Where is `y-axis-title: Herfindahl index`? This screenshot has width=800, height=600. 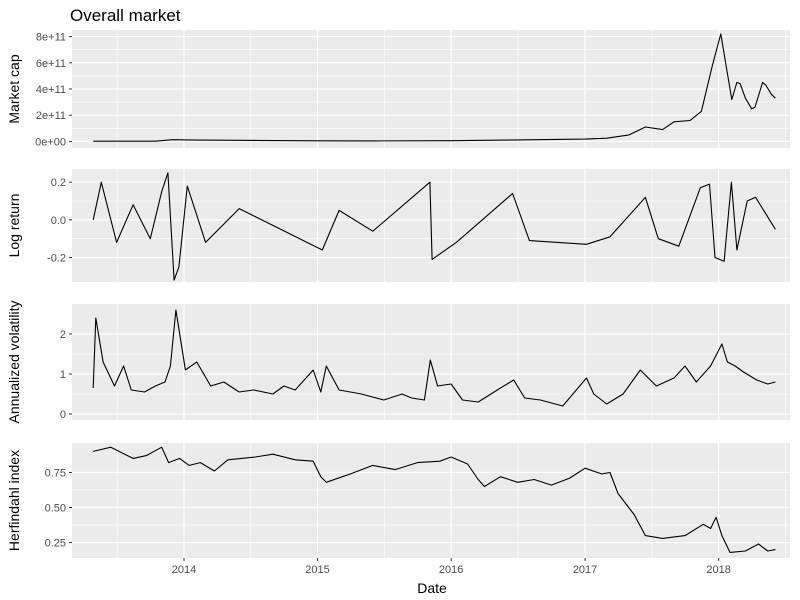
y-axis-title: Herfindahl index is located at coordinates (14, 500).